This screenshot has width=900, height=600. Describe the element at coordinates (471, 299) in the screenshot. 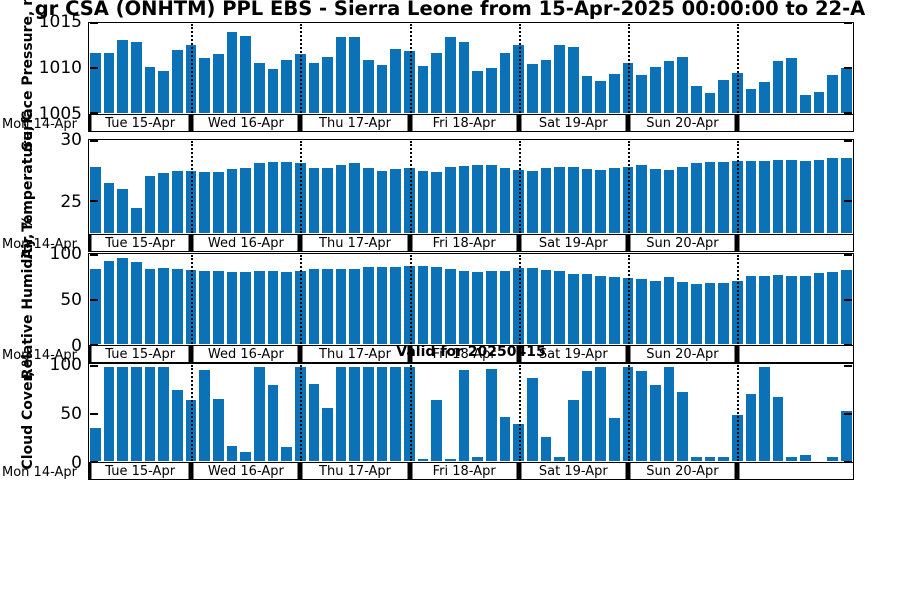

I see `bars-container` at that location.